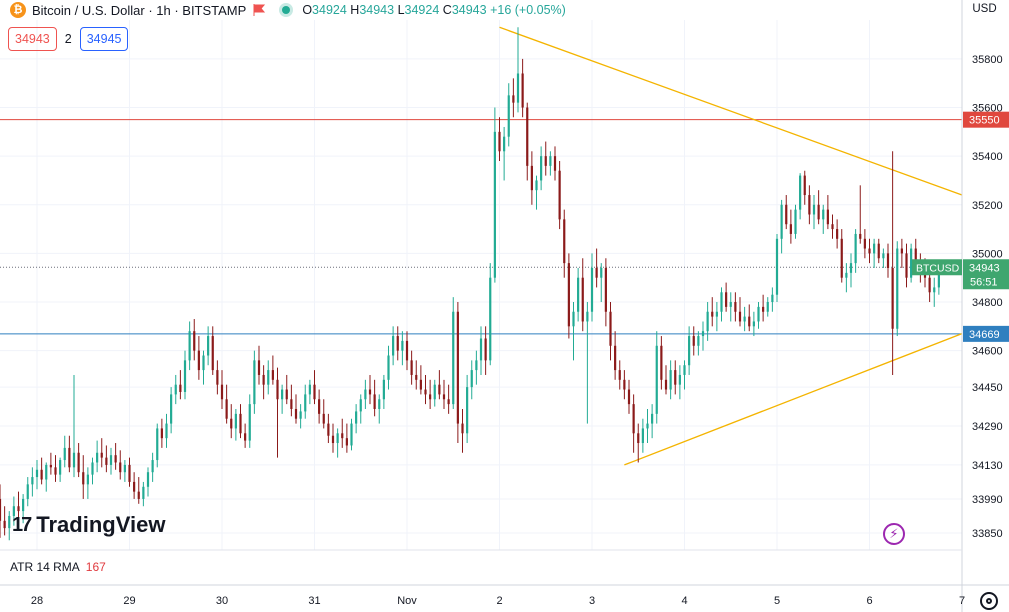 This screenshot has height=612, width=1009. I want to click on atr-indicator-legend: ATR 14 RMA 167, so click(58, 567).